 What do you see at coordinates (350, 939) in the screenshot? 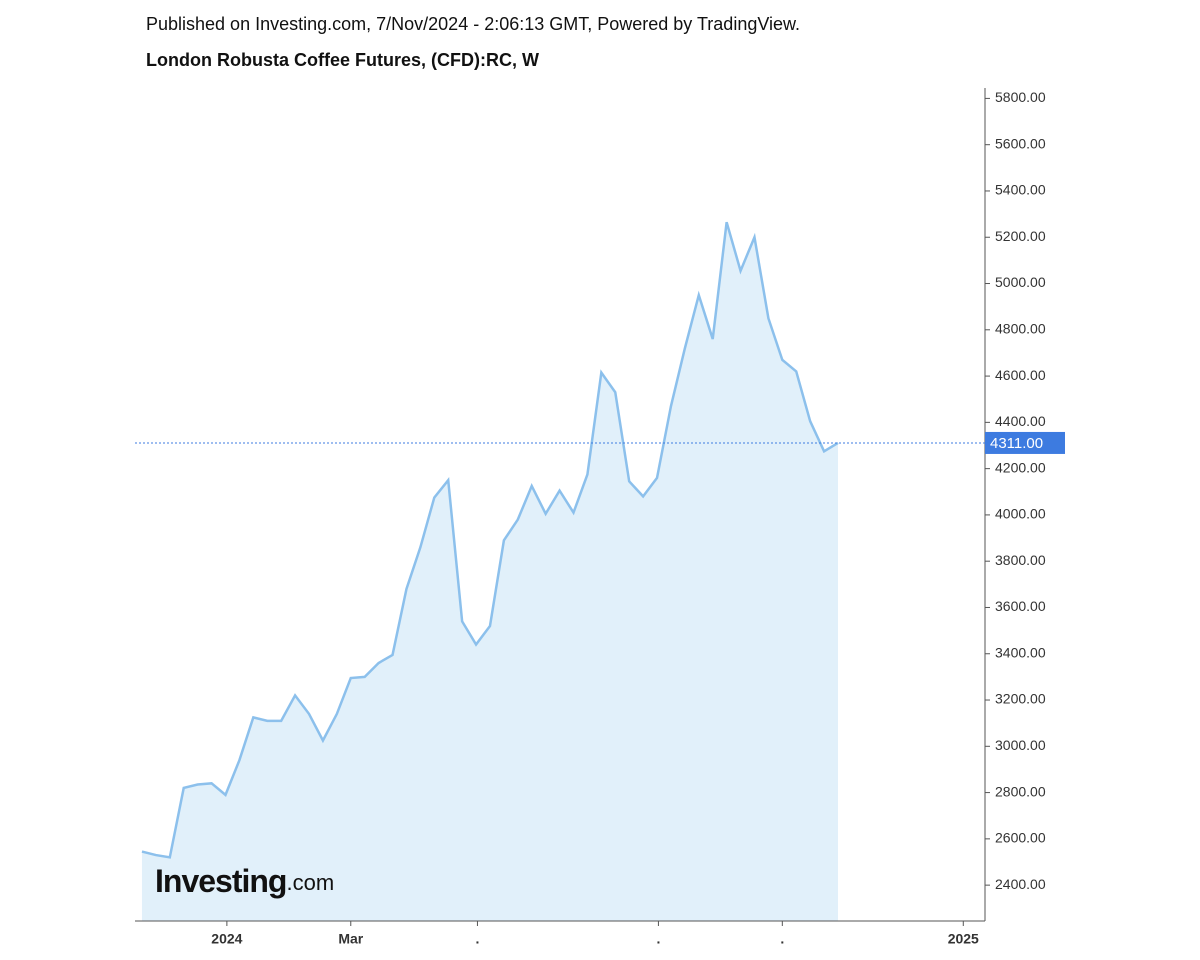
I see `x-tick-label: Mar` at bounding box center [350, 939].